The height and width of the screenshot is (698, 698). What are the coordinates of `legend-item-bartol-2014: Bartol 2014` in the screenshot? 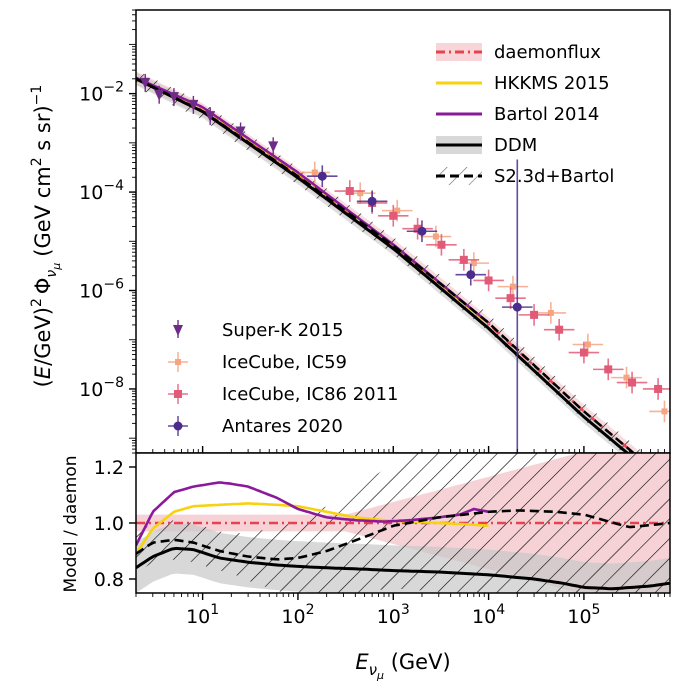 It's located at (517, 114).